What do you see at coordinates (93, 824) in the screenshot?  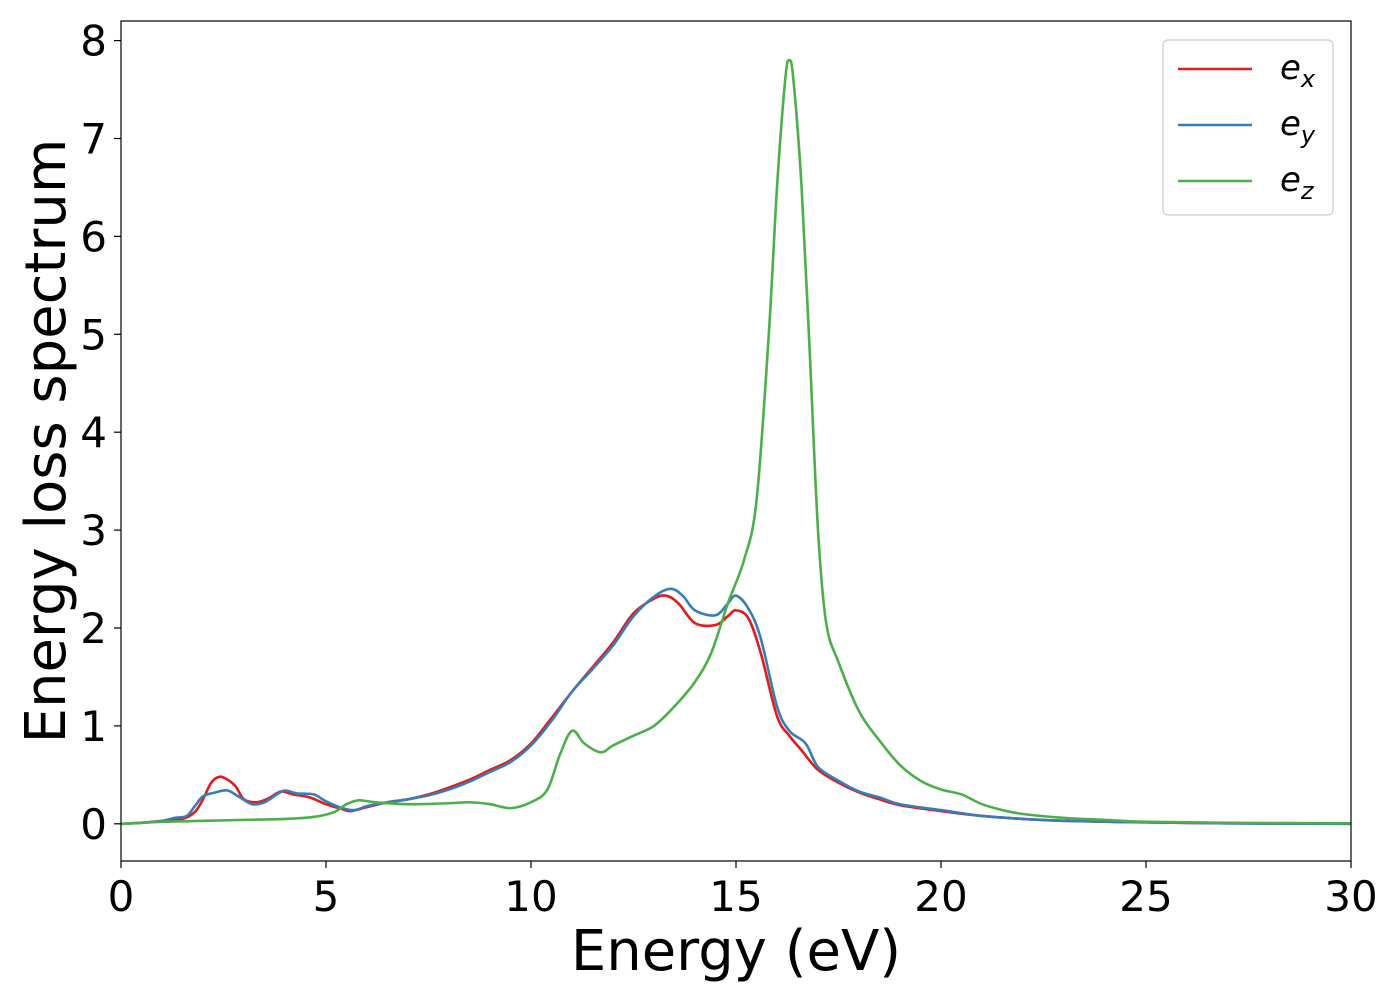 I see `y-tick-label: 0` at bounding box center [93, 824].